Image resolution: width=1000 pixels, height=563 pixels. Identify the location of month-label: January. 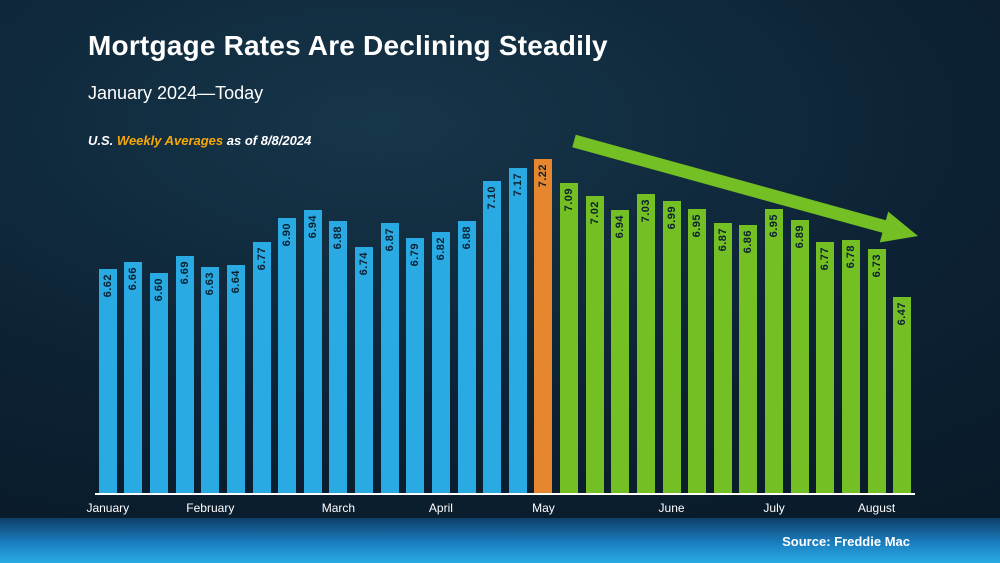
(108, 508).